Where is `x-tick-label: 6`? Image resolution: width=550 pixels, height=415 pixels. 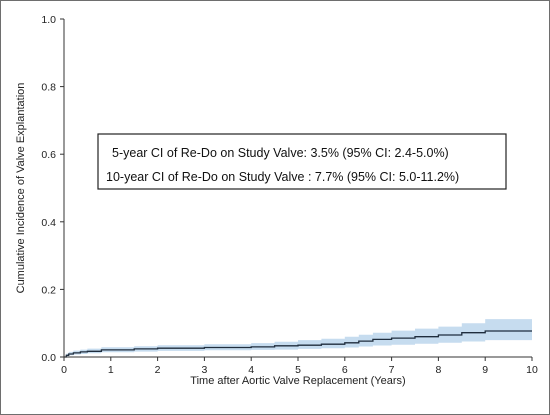
x-tick-label: 6 is located at coordinates (345, 370).